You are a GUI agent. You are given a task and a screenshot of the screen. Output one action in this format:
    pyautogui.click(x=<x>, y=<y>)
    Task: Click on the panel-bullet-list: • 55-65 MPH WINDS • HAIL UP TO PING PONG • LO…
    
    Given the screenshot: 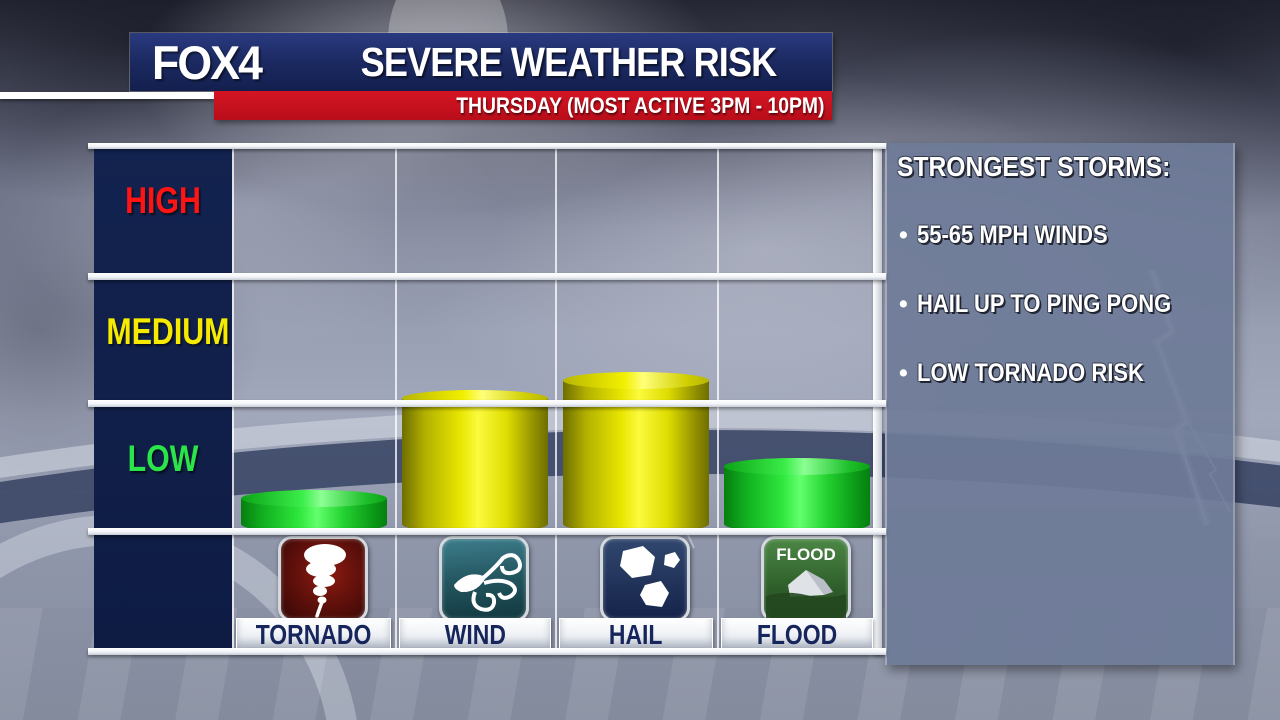 What is the action you would take?
    pyautogui.click(x=1062, y=304)
    